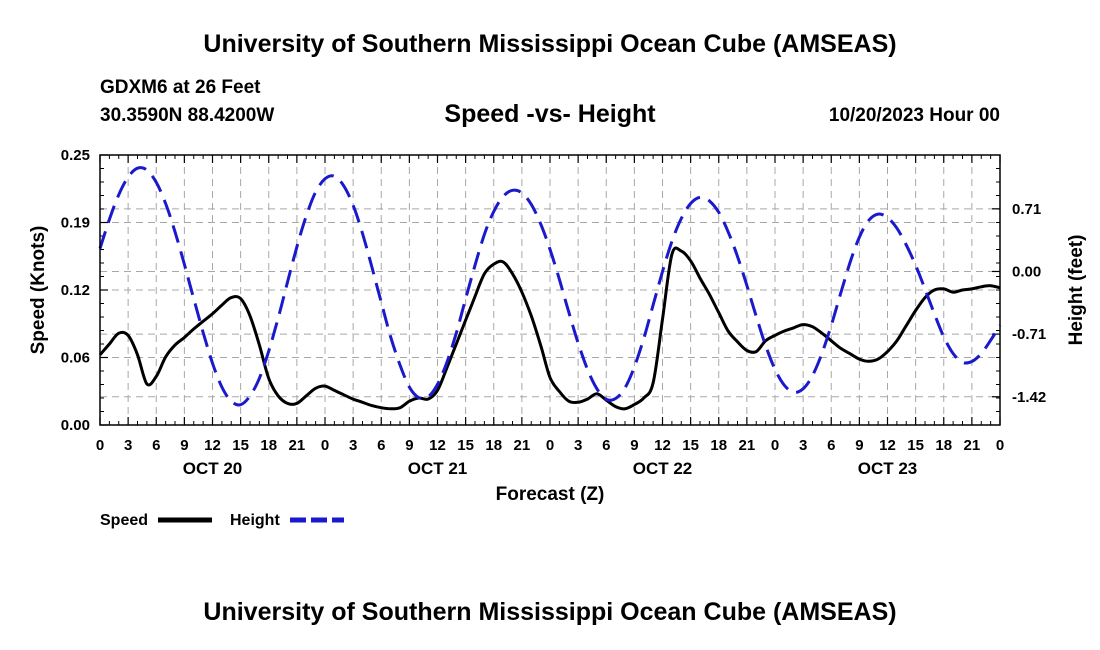 This screenshot has width=1100, height=650. Describe the element at coordinates (1026, 209) in the screenshot. I see `y2-tick-label: 0.71` at that location.